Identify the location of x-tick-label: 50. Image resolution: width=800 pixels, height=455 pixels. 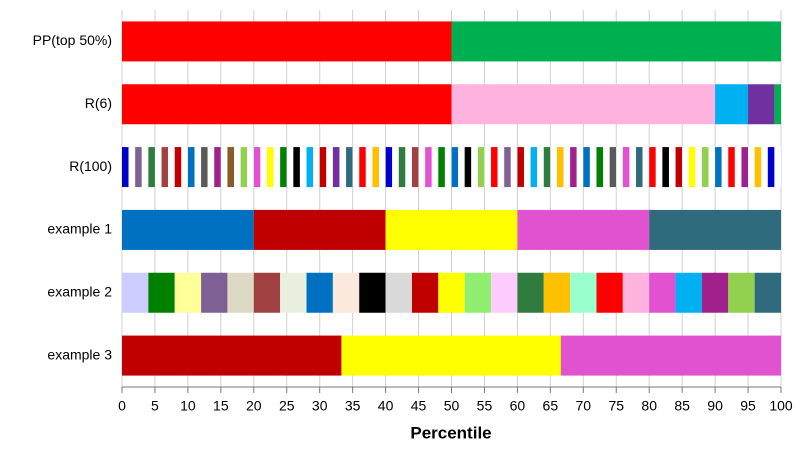
(452, 406).